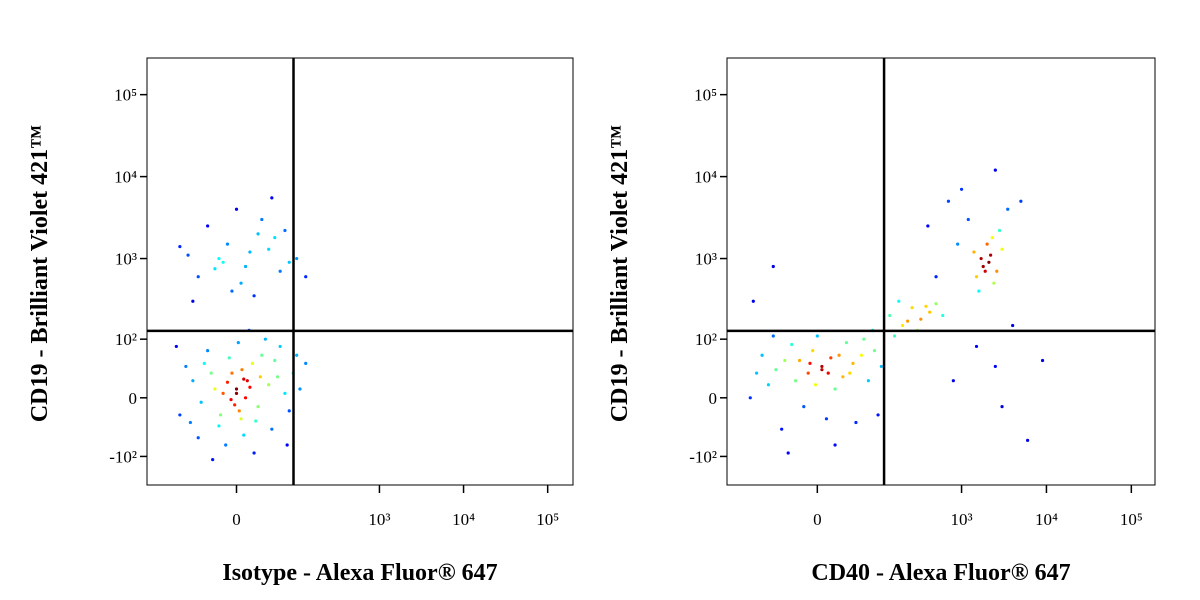 This screenshot has width=1200, height=600. Describe the element at coordinates (126, 259) in the screenshot. I see `y-tick-label: 10³` at that location.